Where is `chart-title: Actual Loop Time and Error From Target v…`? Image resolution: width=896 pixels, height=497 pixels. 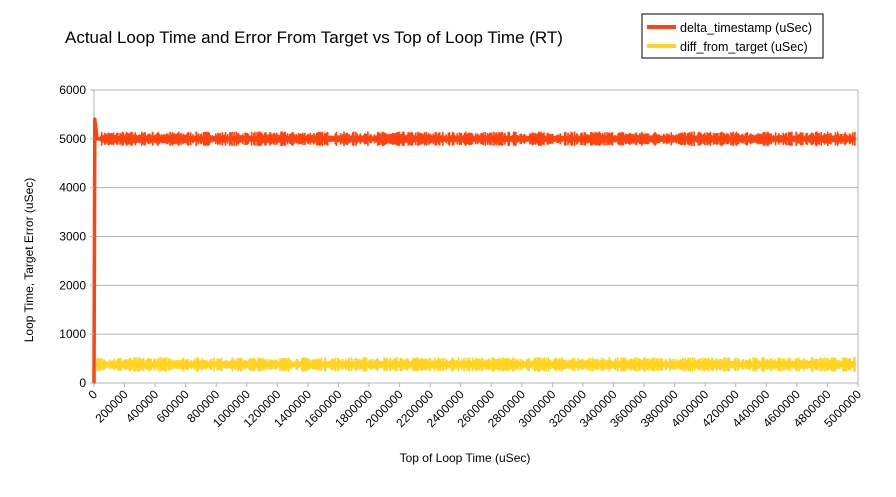 chart-title: Actual Loop Time and Error From Target v… is located at coordinates (314, 37).